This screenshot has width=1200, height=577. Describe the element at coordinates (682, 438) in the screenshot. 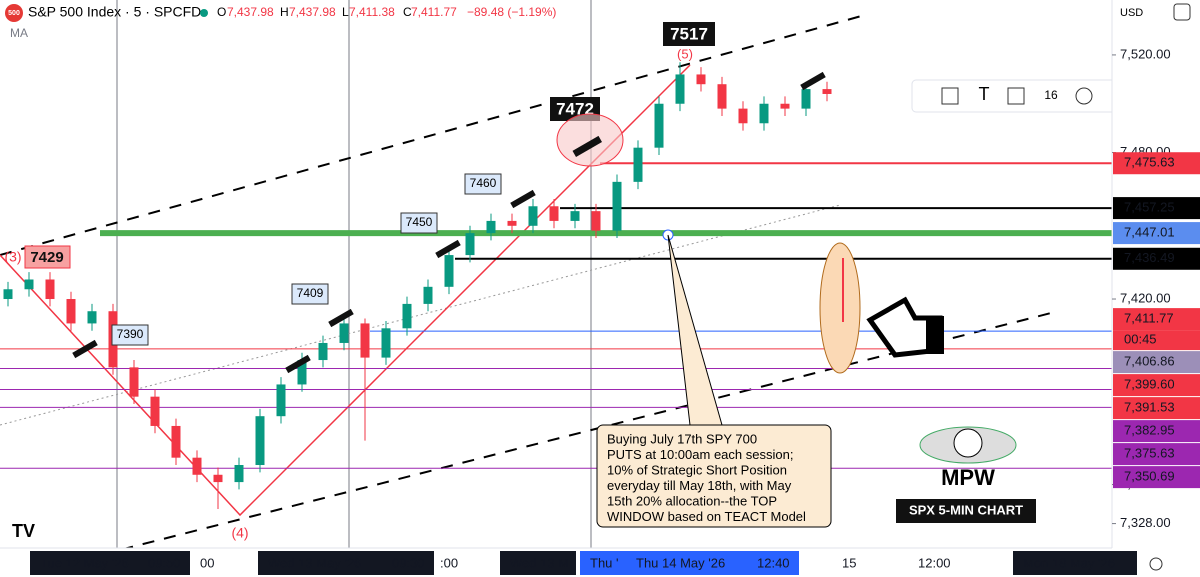

I see `callout-line: Buying July 17th SPY 700` at that location.